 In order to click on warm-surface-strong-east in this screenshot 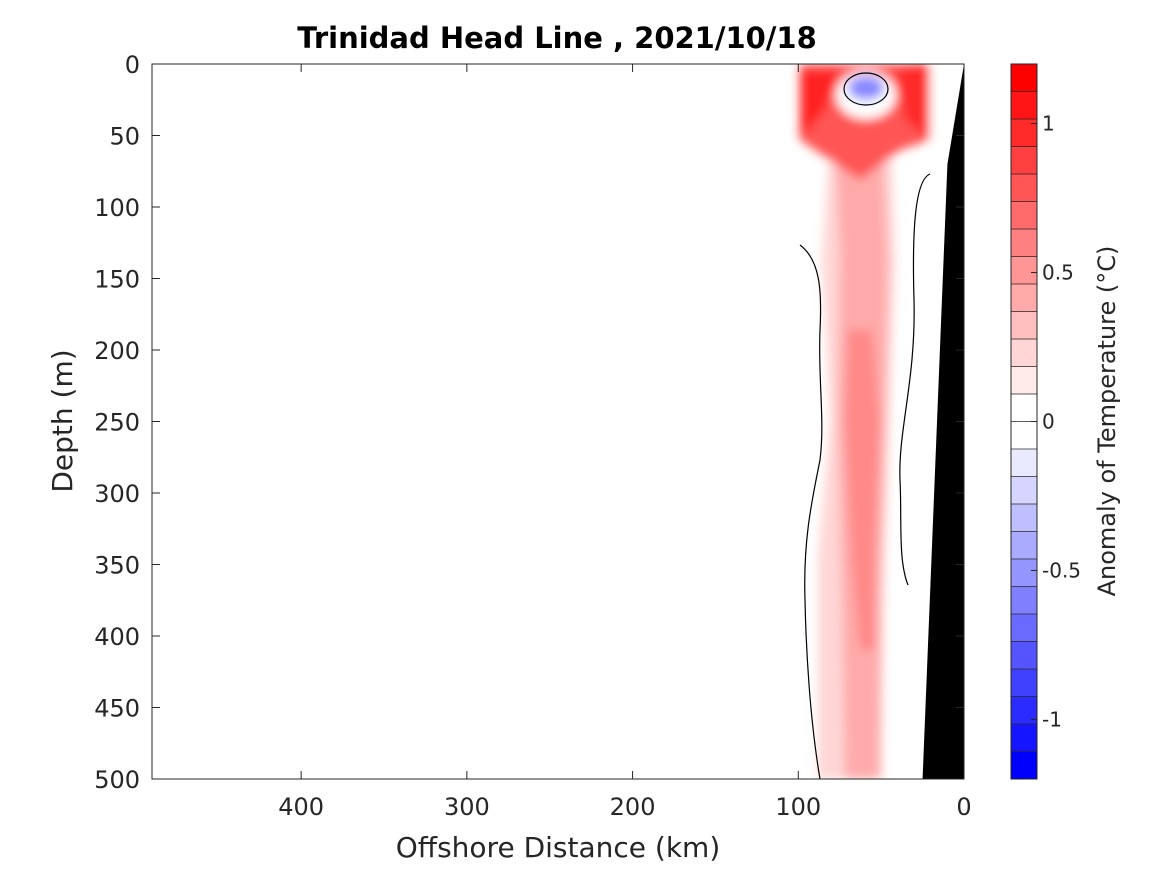, I will do `click(912, 102)`.